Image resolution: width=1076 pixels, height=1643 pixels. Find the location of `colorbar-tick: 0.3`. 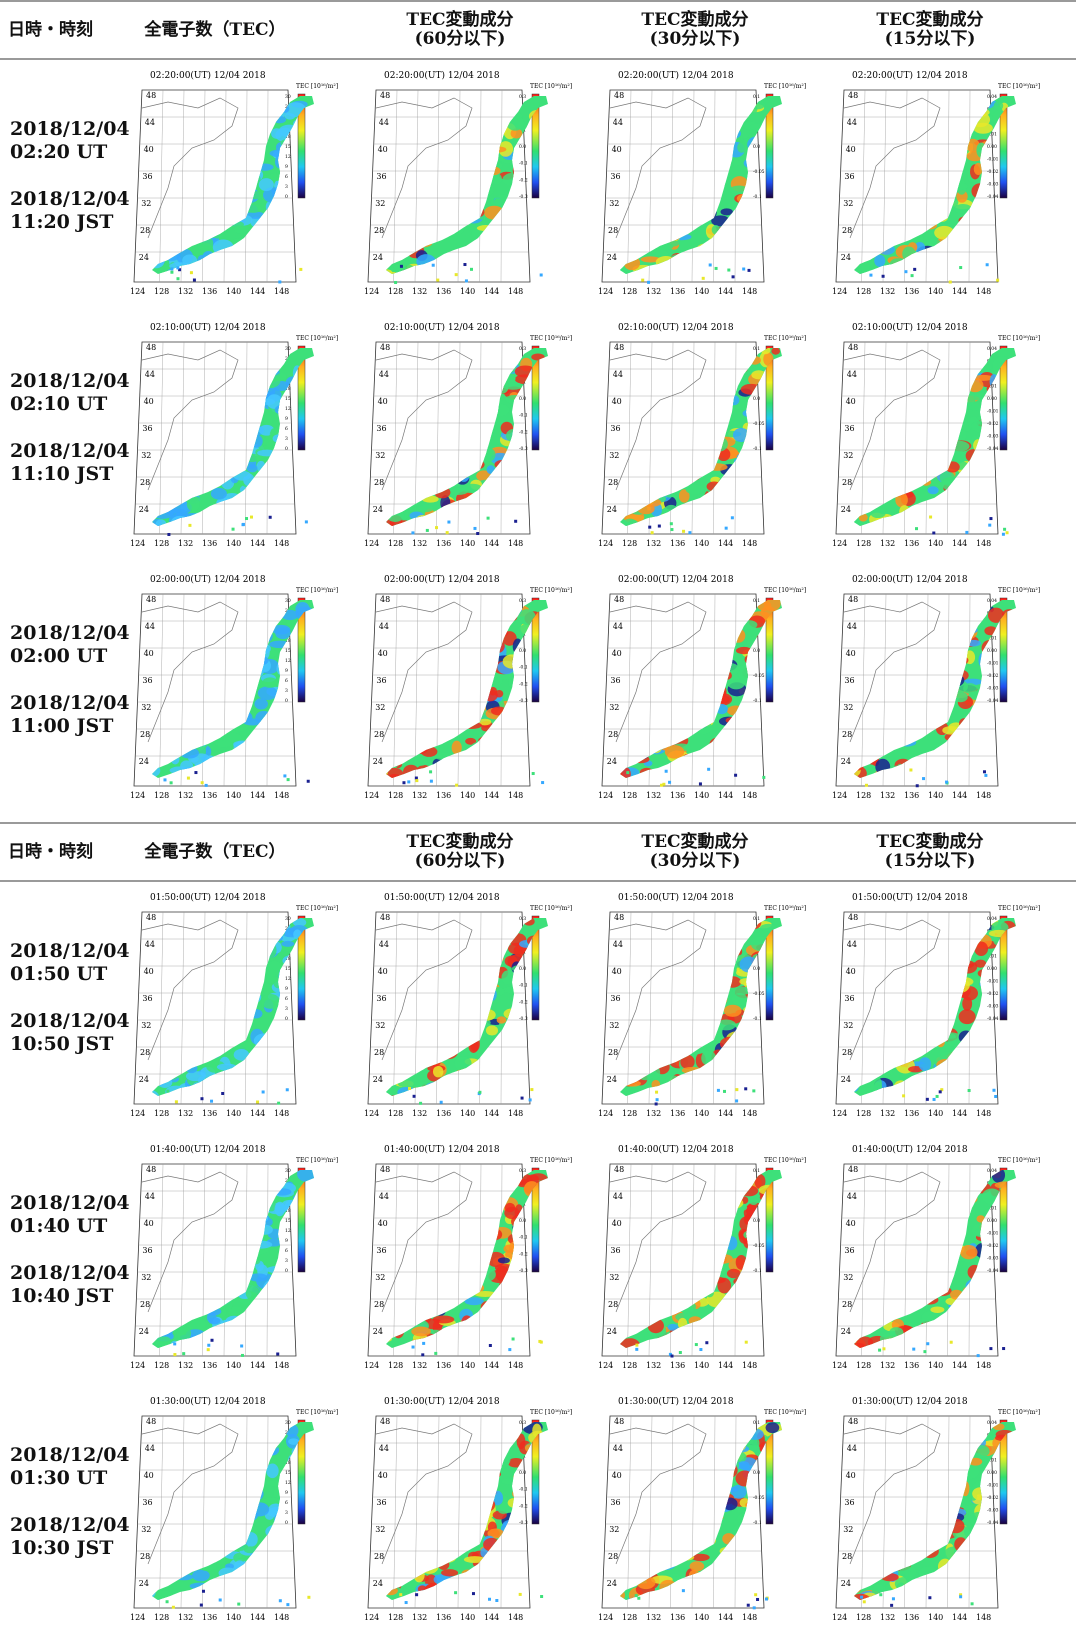

colorbar-tick: 0.3 is located at coordinates (522, 1423).